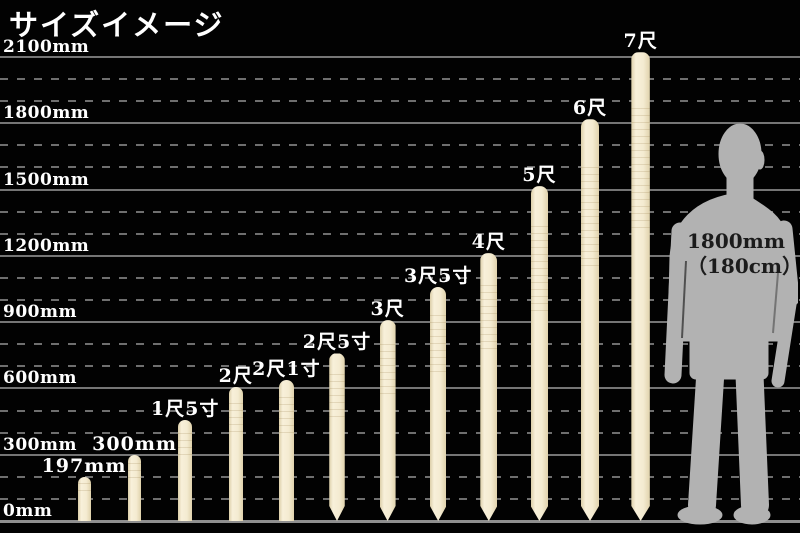 Image resolution: width=800 pixels, height=533 pixels. I want to click on figure-height-label: 1800mm （180cm）, so click(743, 254).